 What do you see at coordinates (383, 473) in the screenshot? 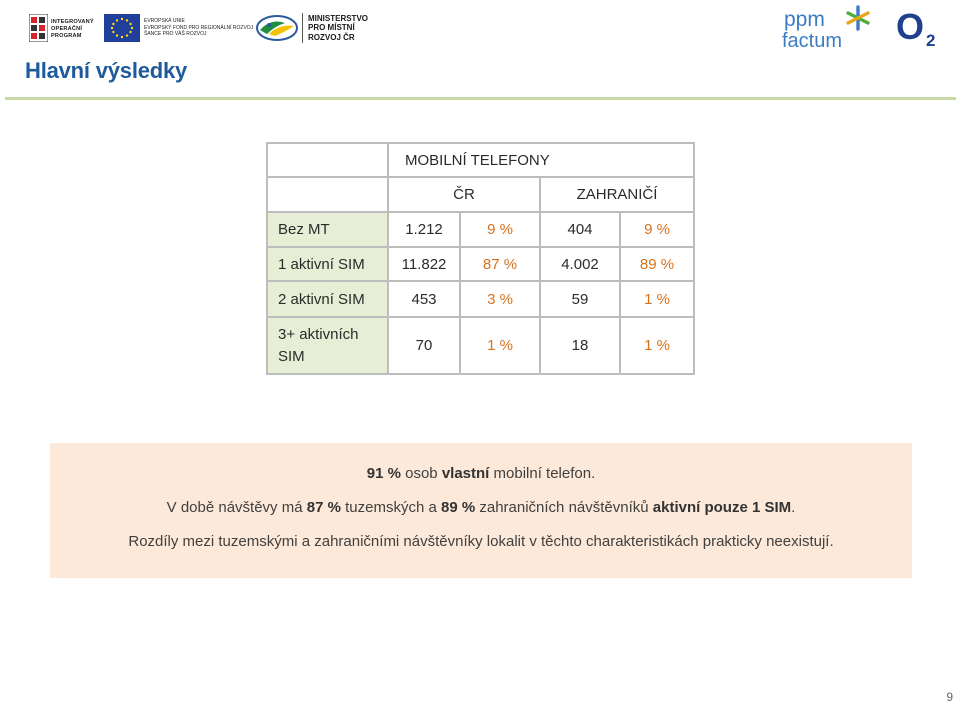
I see `summary-emphasis: 91 %` at bounding box center [383, 473].